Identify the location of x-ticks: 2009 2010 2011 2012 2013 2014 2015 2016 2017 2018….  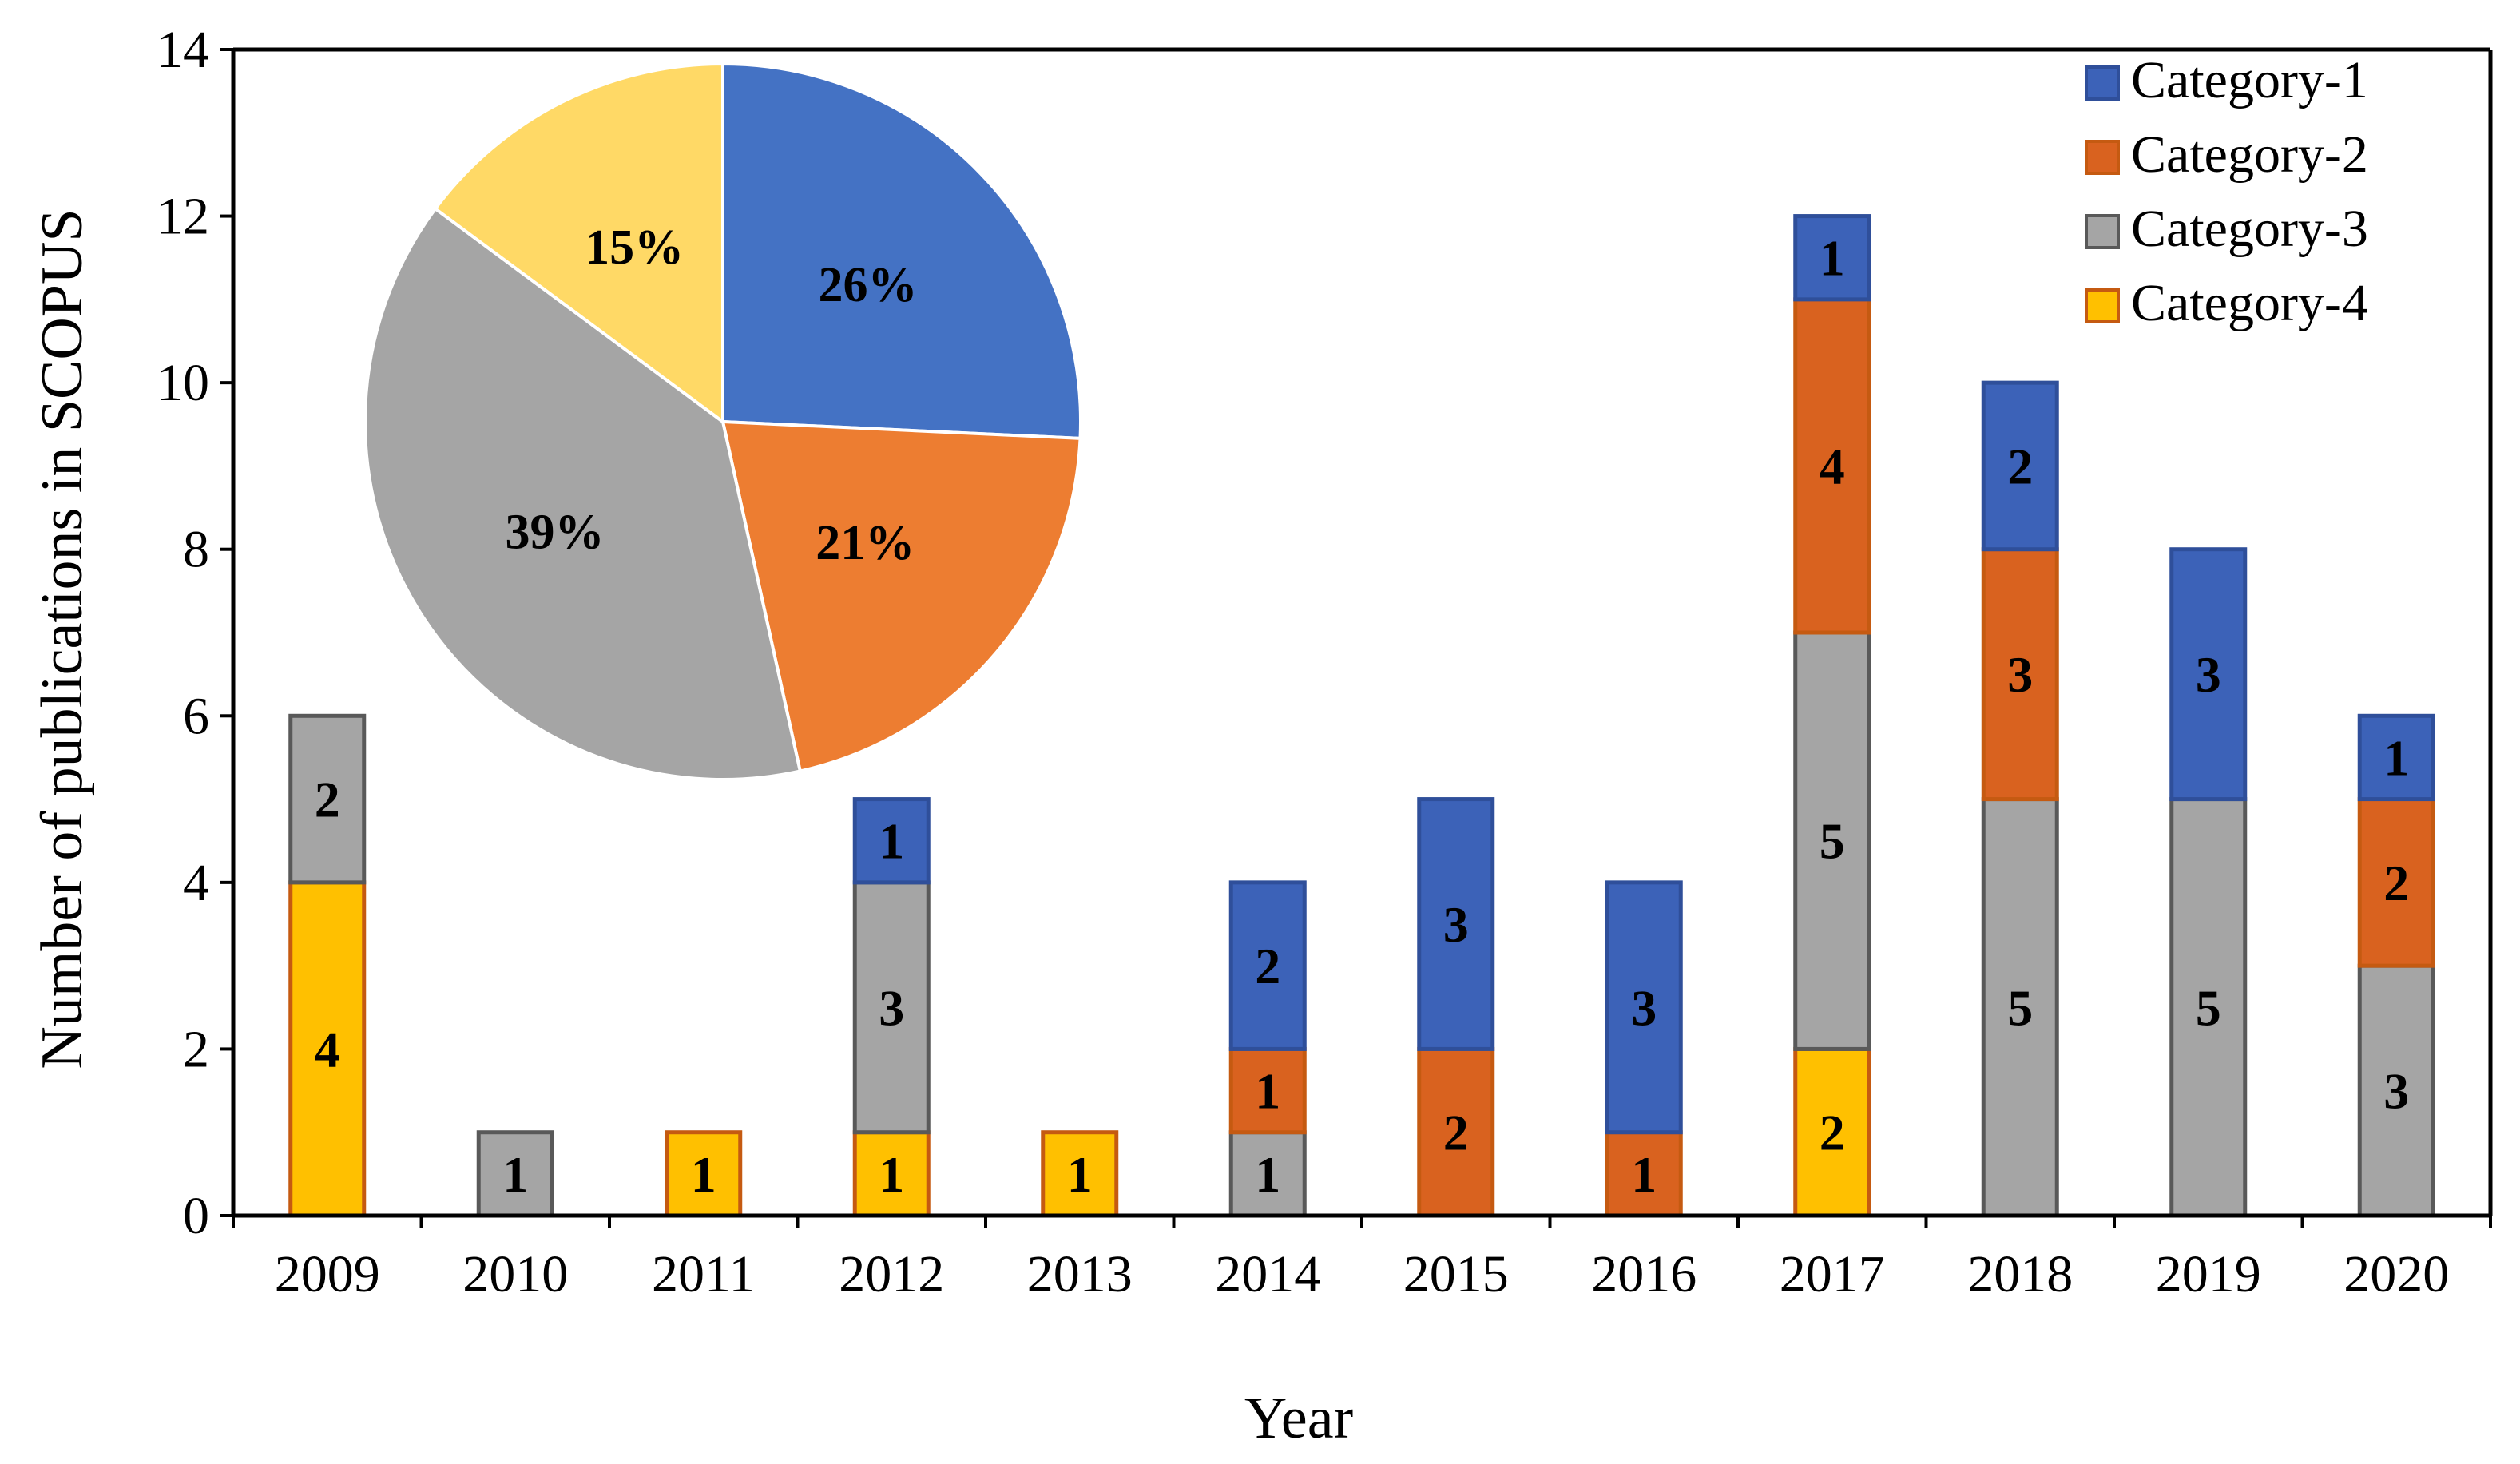
(1362, 1259).